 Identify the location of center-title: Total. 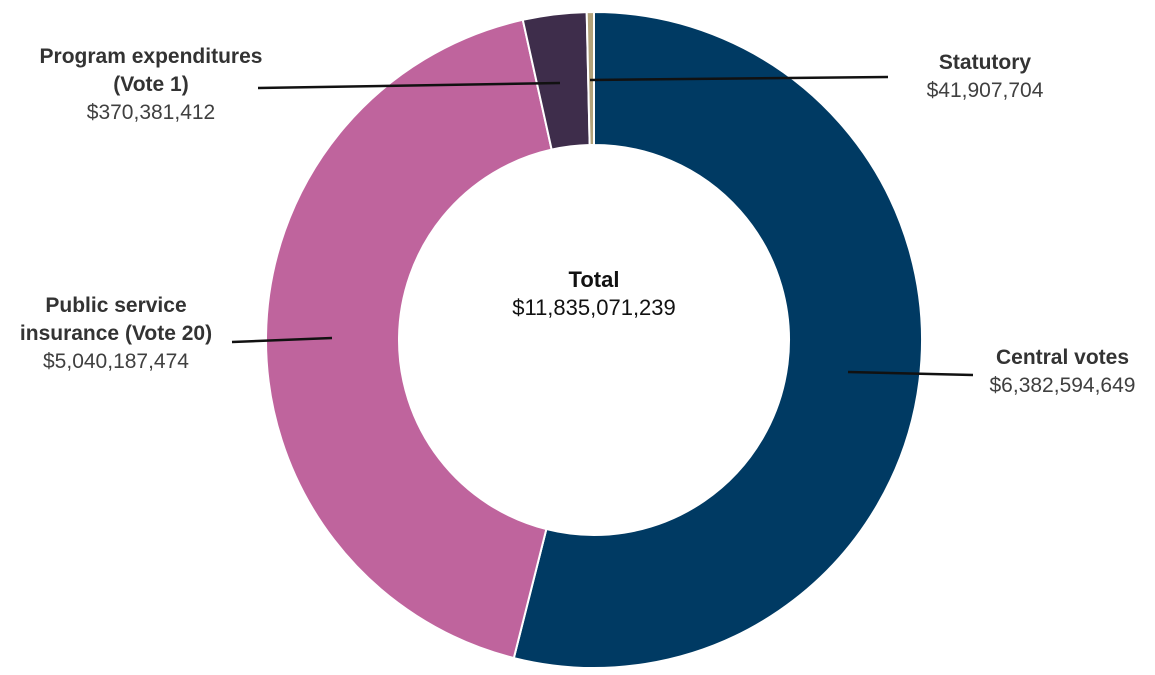
(594, 279).